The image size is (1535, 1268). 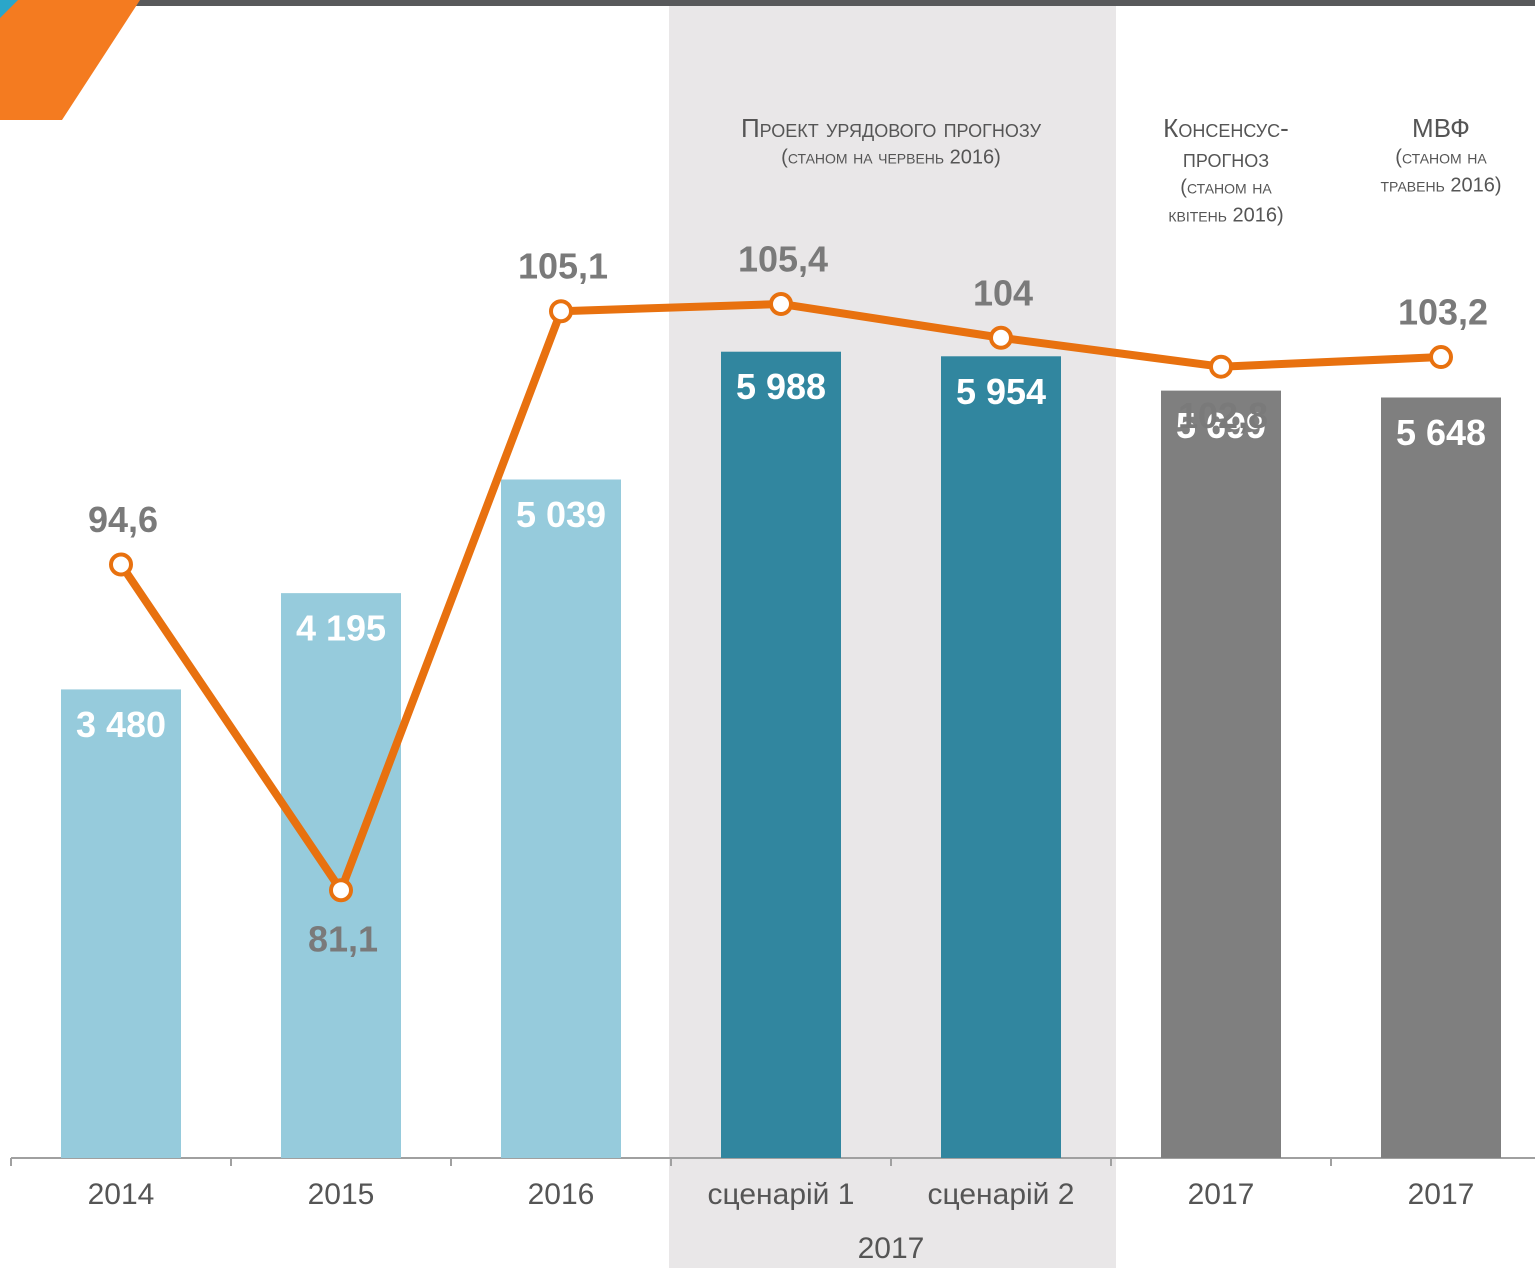 I want to click on line-label: 103,2, so click(x=1443, y=312).